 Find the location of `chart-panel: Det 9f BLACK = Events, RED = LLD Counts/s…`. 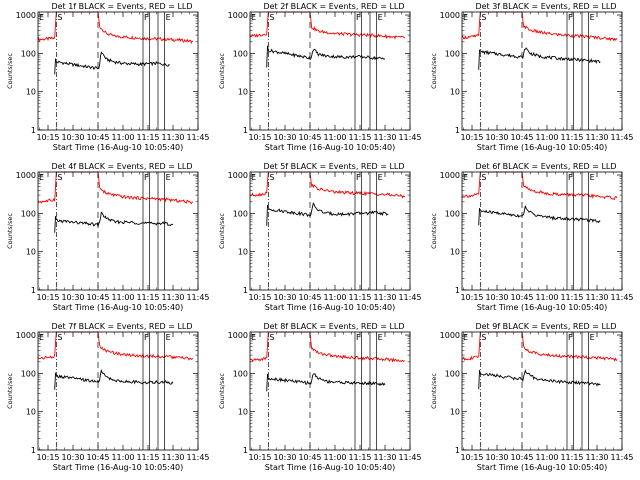

chart-panel: Det 9f BLACK = Events, RED = LLD Counts/s… is located at coordinates (532, 397).